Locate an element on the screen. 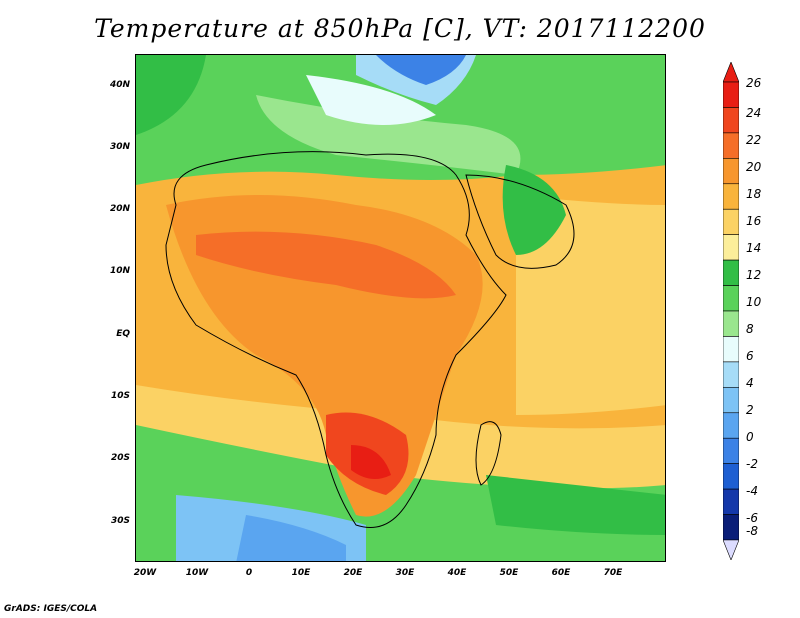 The image size is (800, 618). north-cyan is located at coordinates (371, 100).